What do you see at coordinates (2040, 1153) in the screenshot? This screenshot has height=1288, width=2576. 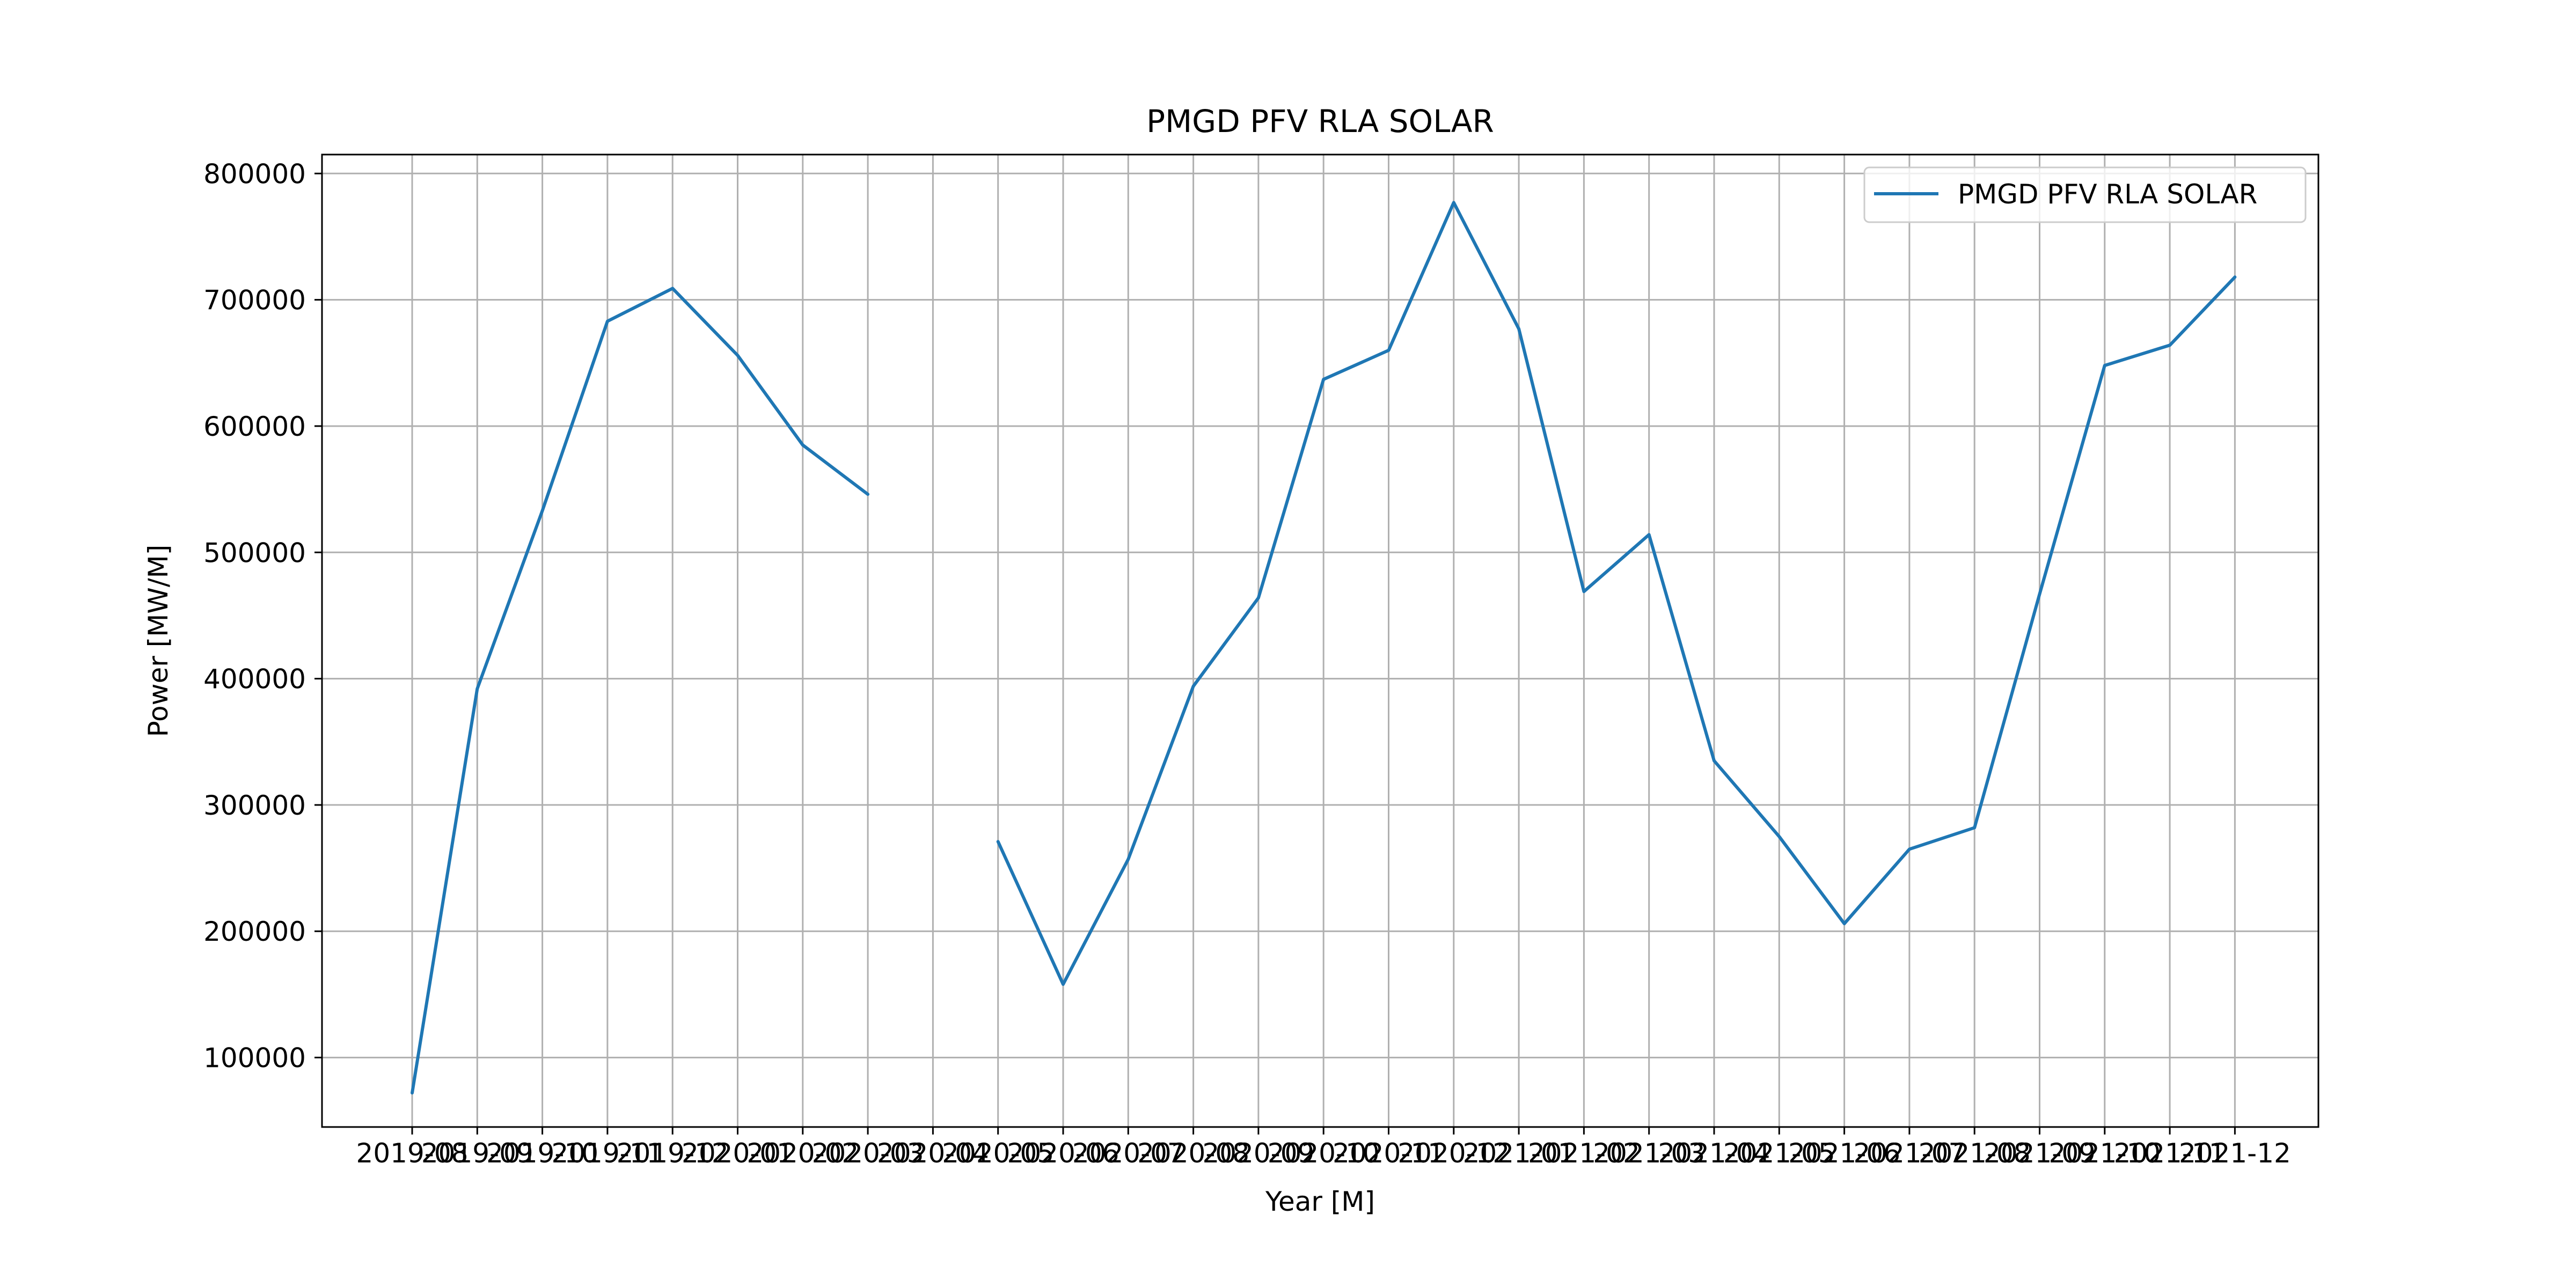 I see `x-tick-label: 2021-09` at bounding box center [2040, 1153].